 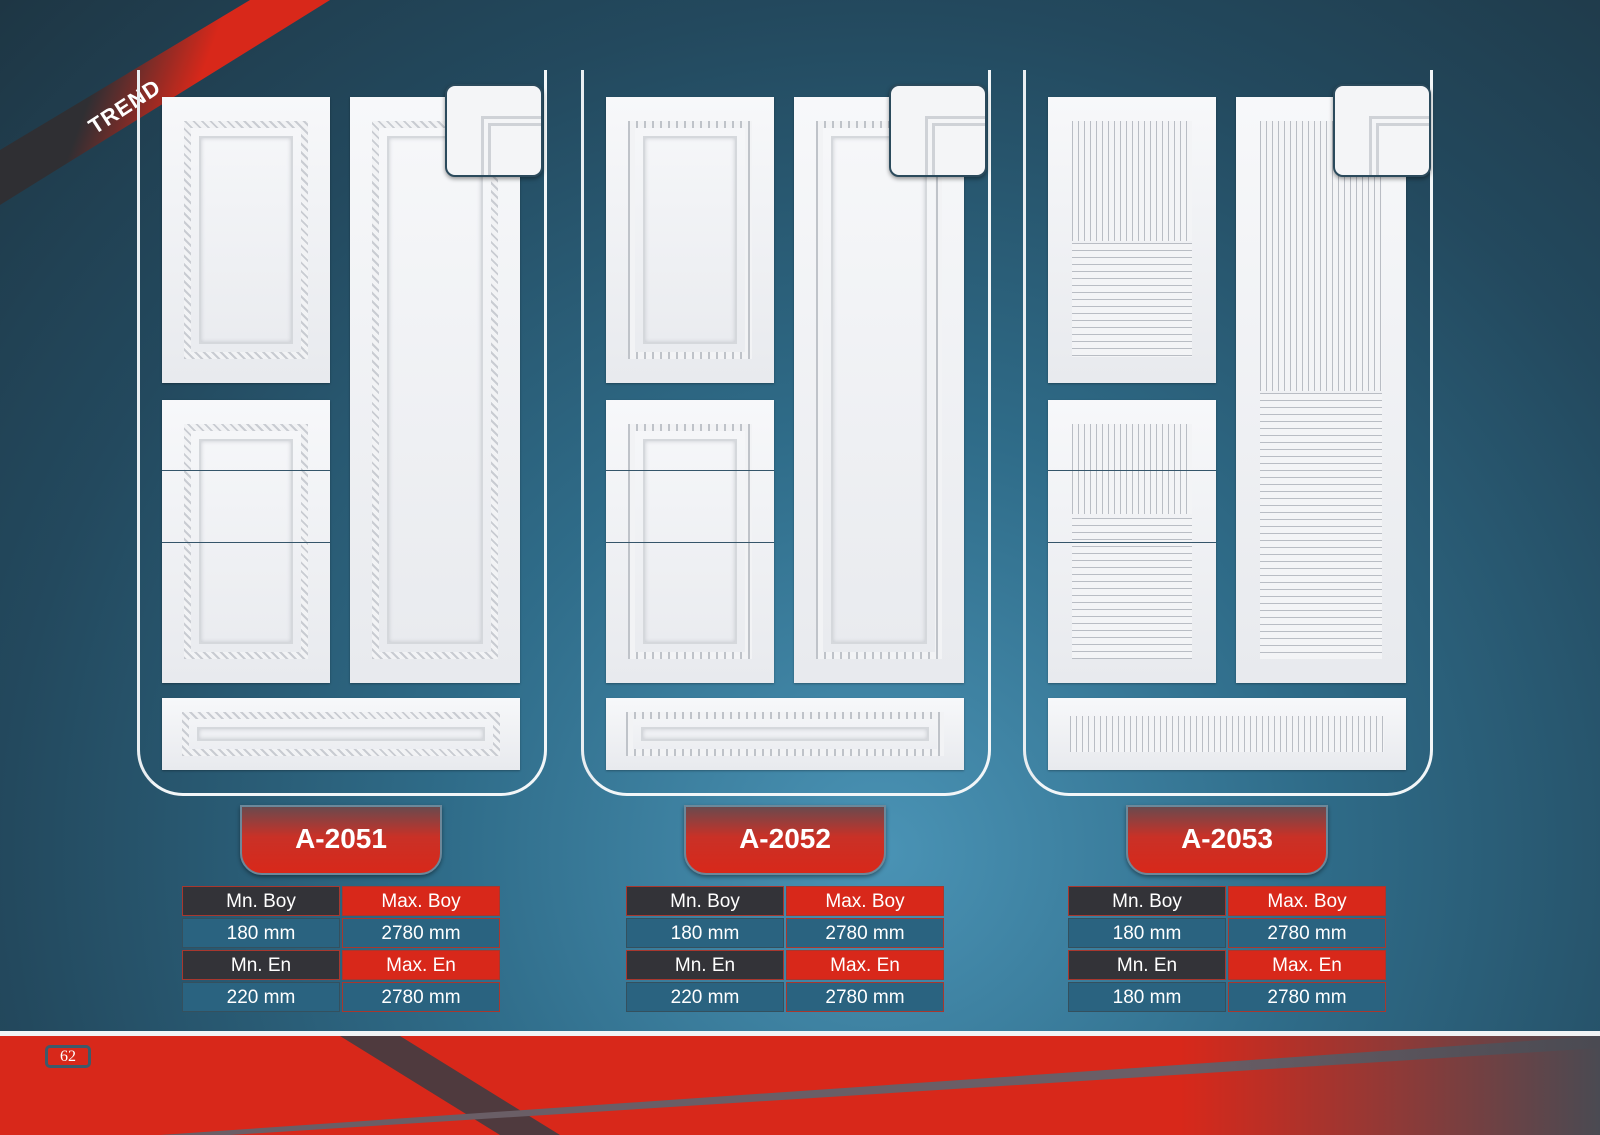 What do you see at coordinates (785, 840) in the screenshot?
I see `product-code-label: A-2052` at bounding box center [785, 840].